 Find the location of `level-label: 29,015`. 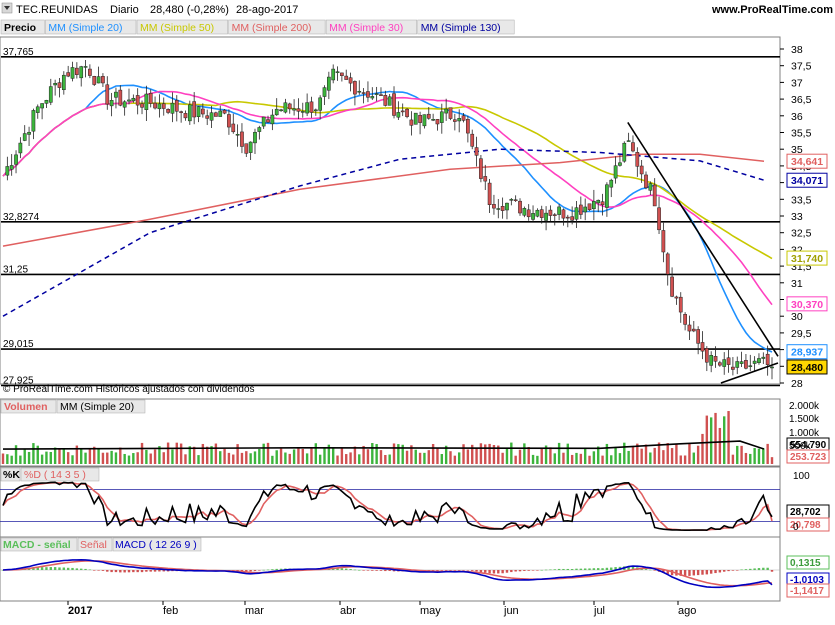

level-label: 29,015 is located at coordinates (18, 344).